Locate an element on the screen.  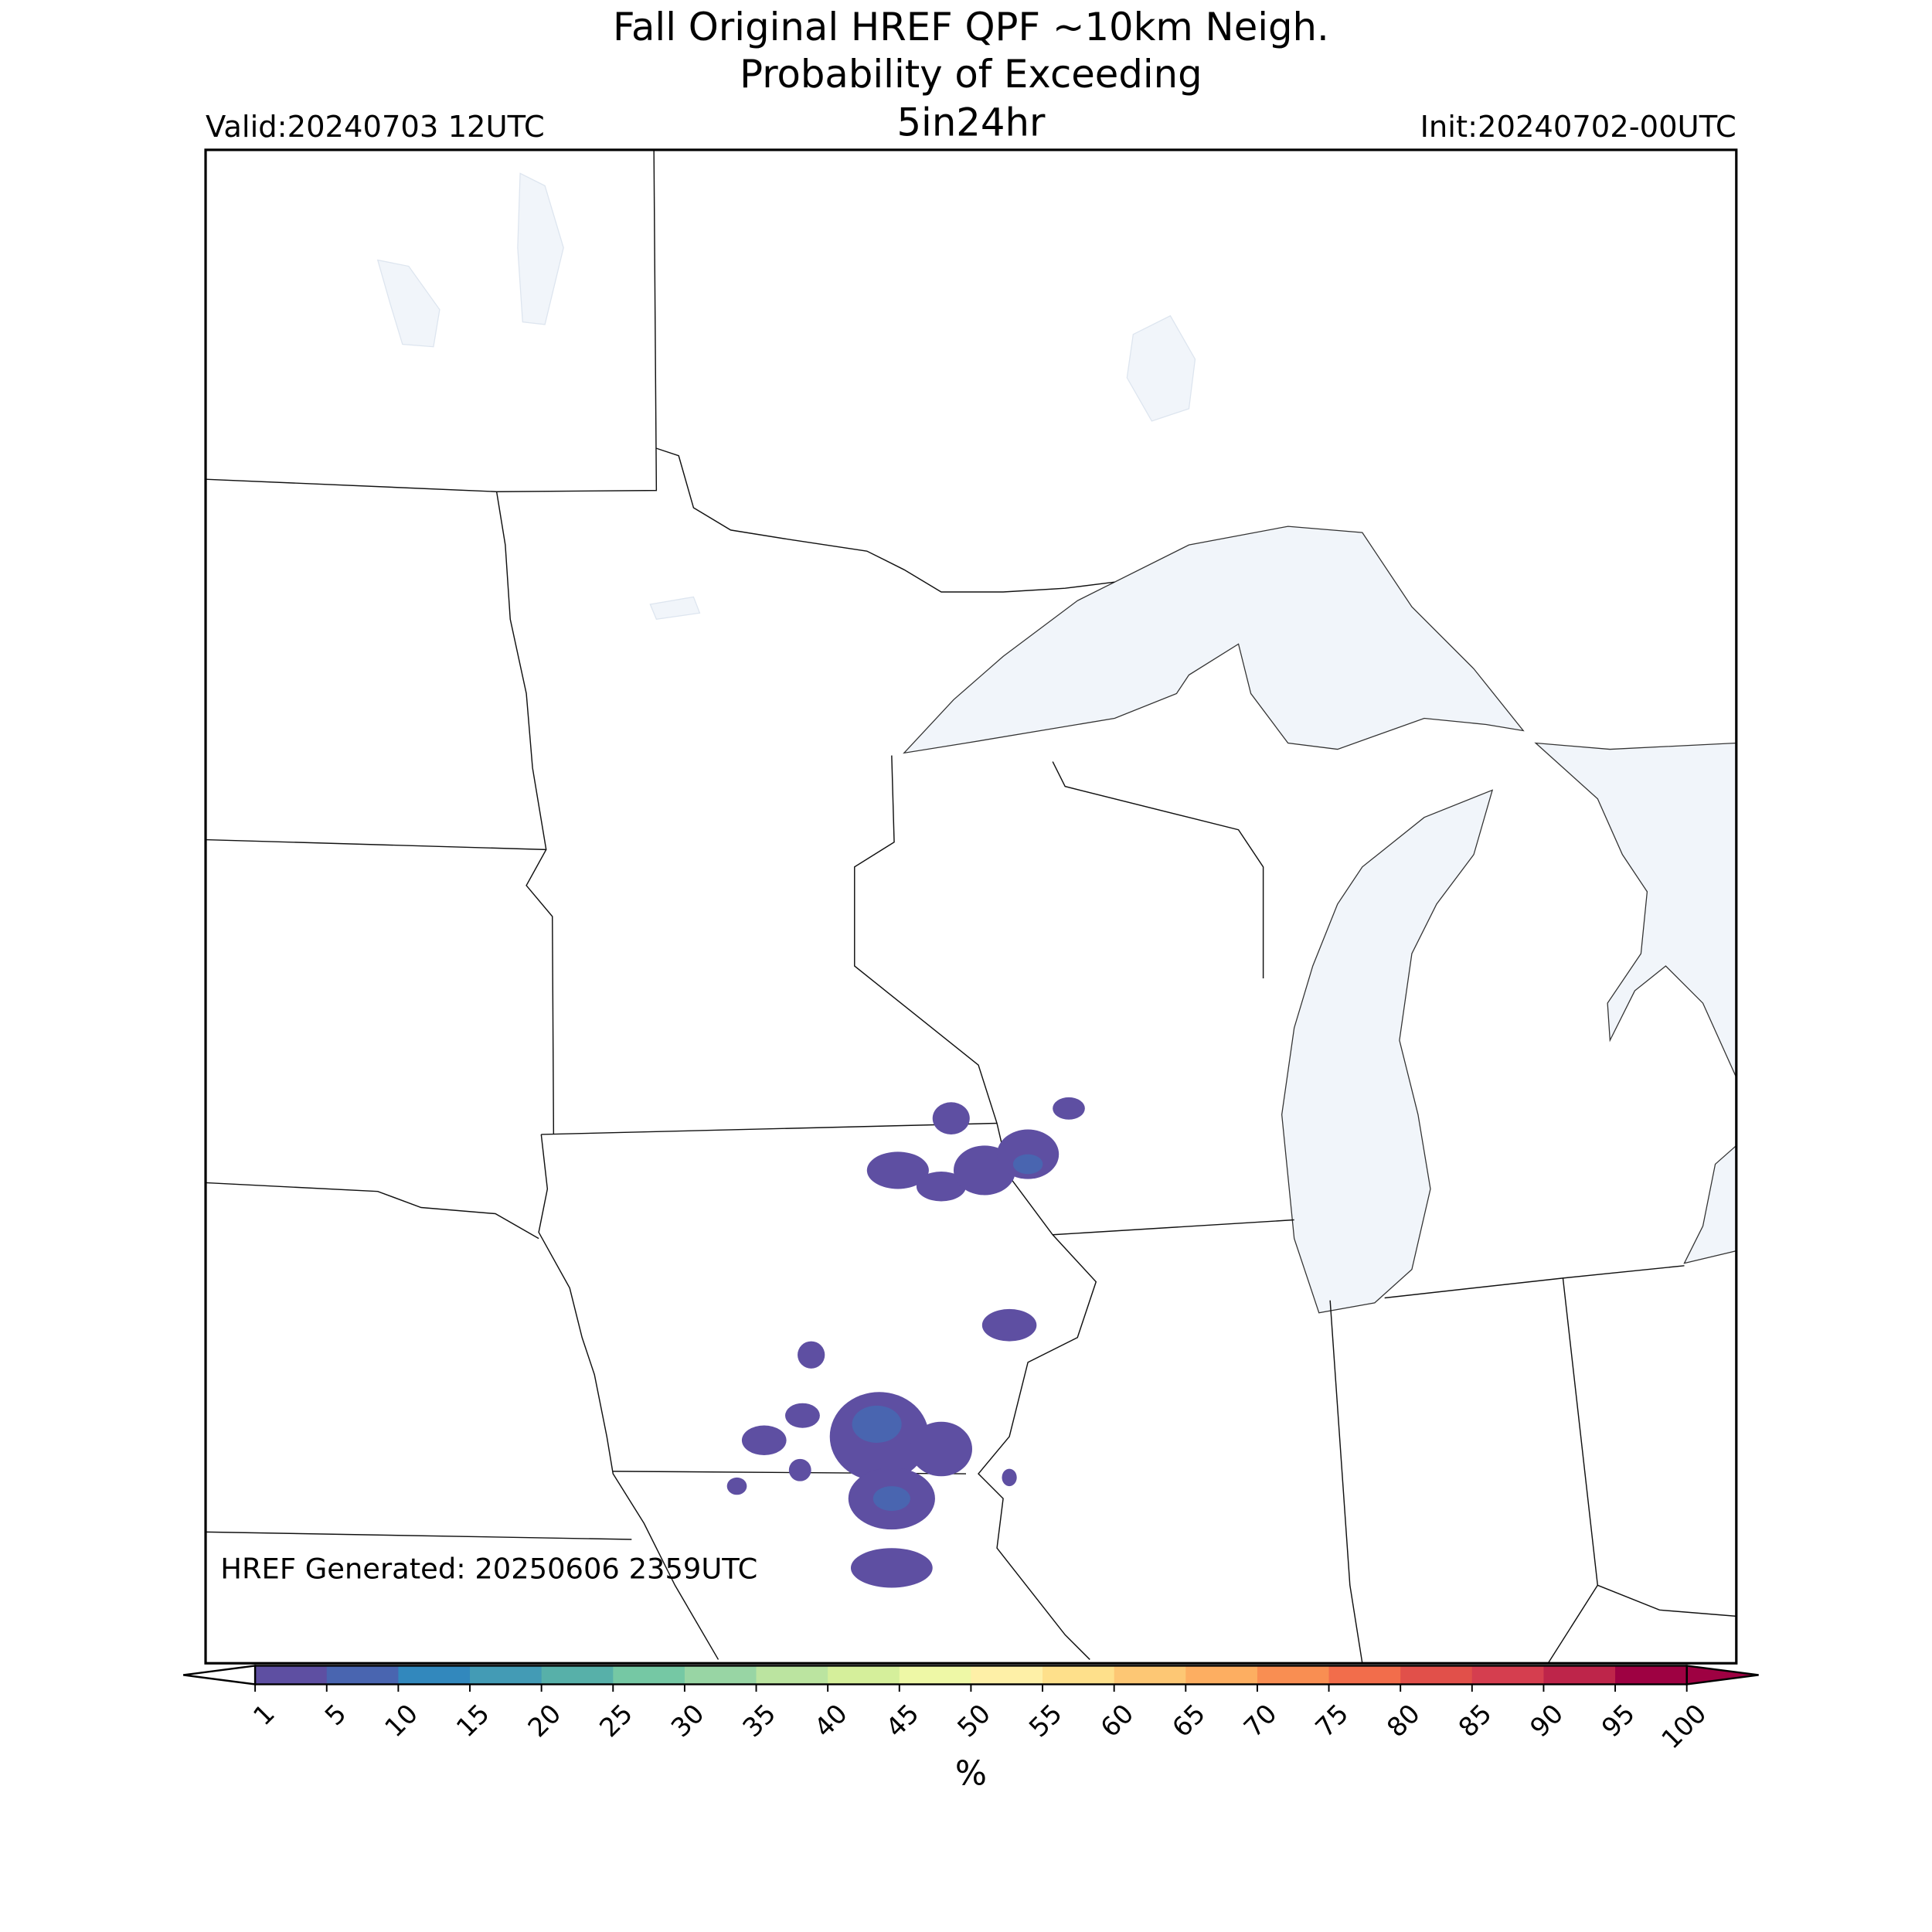
border-ia-west is located at coordinates (628, 1397).